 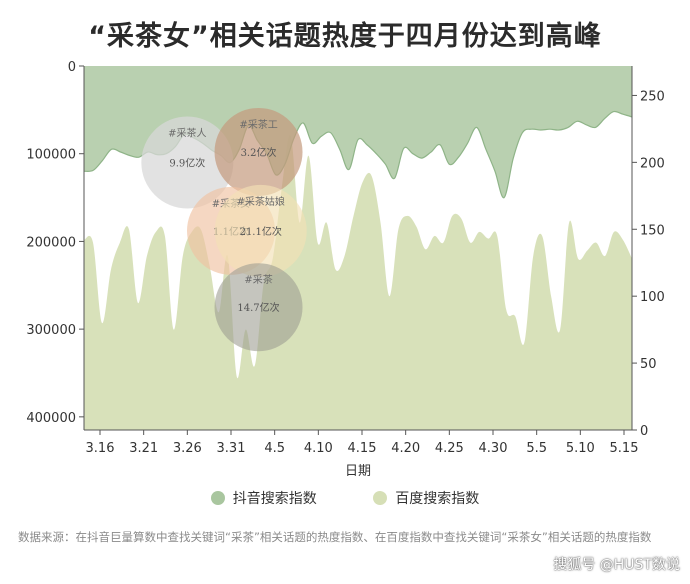 I want to click on x-tick-label: 5.15, so click(x=624, y=448).